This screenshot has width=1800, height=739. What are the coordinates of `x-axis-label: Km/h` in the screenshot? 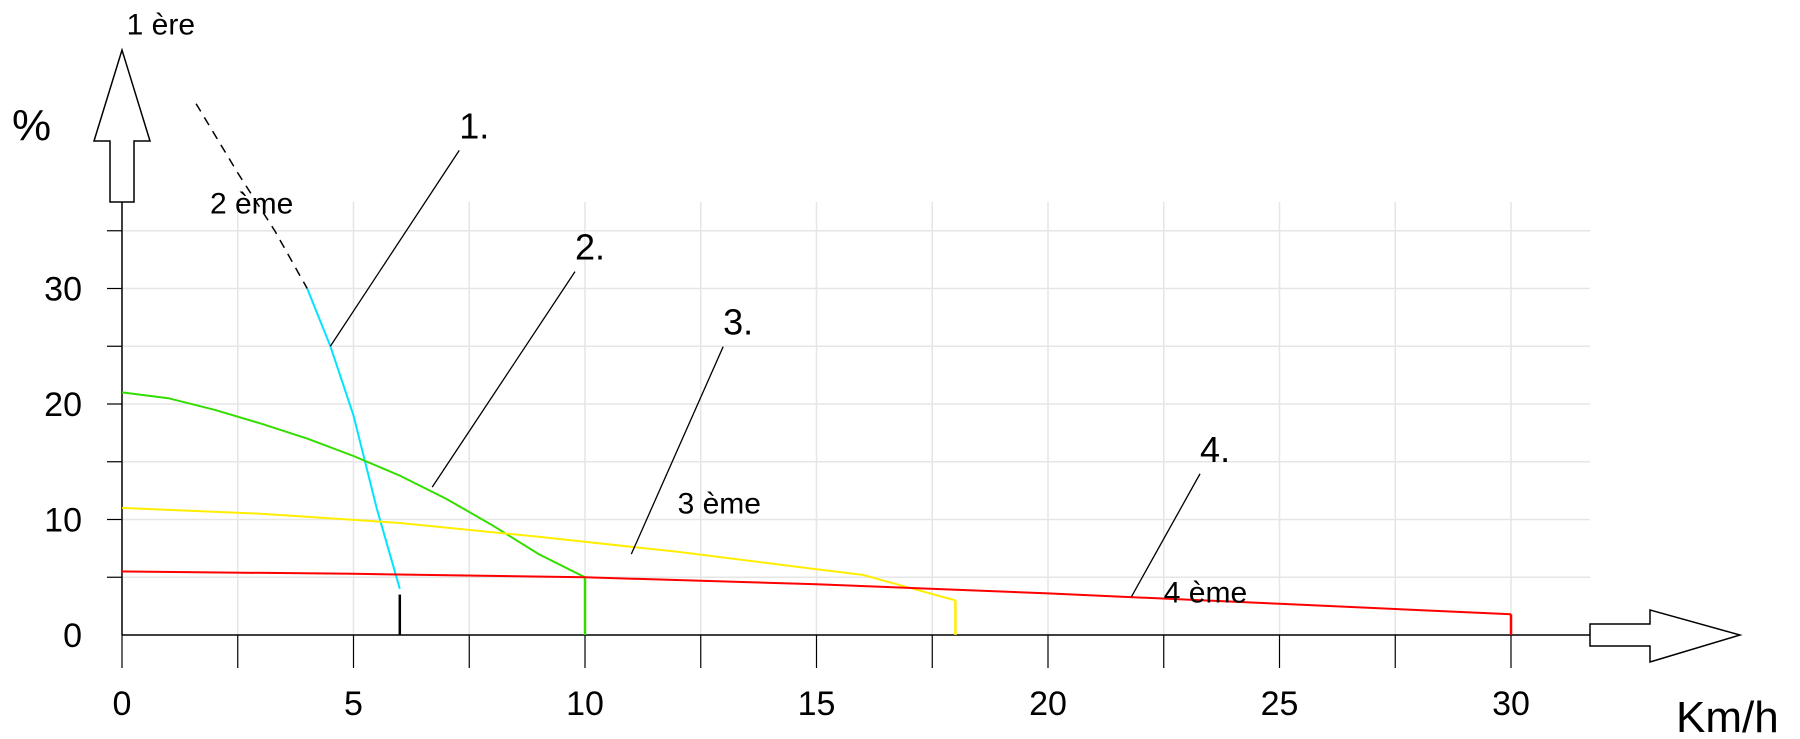 It's located at (1727, 716).